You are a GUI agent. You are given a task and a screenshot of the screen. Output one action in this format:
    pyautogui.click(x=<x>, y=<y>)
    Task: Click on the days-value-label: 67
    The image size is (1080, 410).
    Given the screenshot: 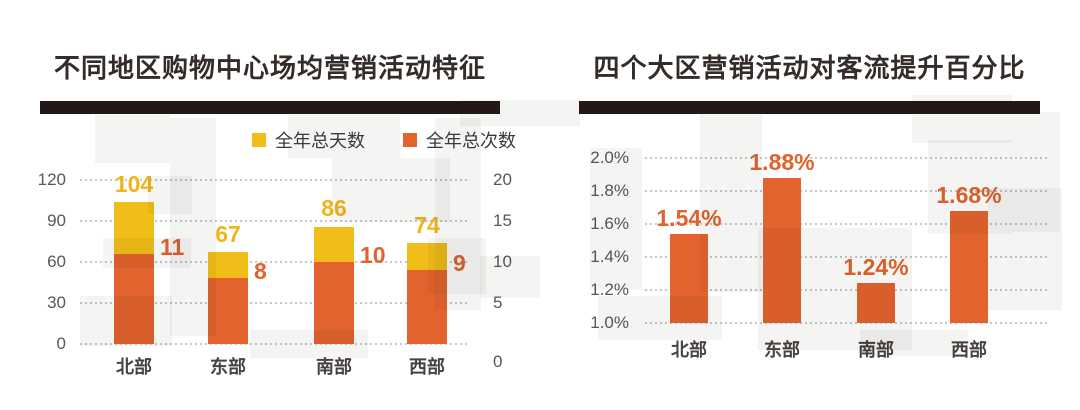 What is the action you would take?
    pyautogui.click(x=228, y=234)
    